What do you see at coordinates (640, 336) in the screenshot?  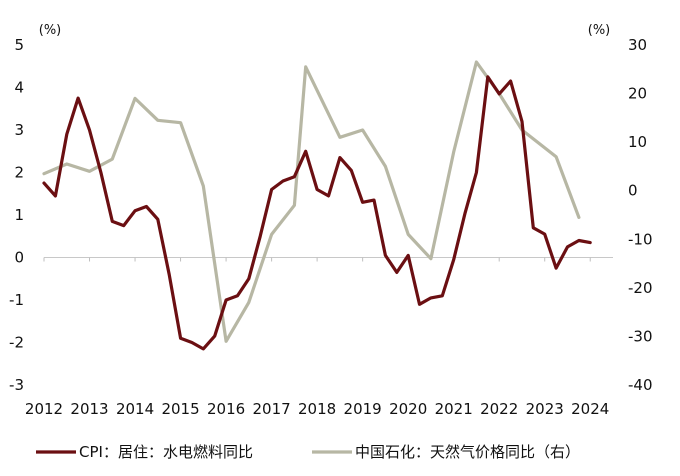 I see `right-y-tick-label: -30` at bounding box center [640, 336].